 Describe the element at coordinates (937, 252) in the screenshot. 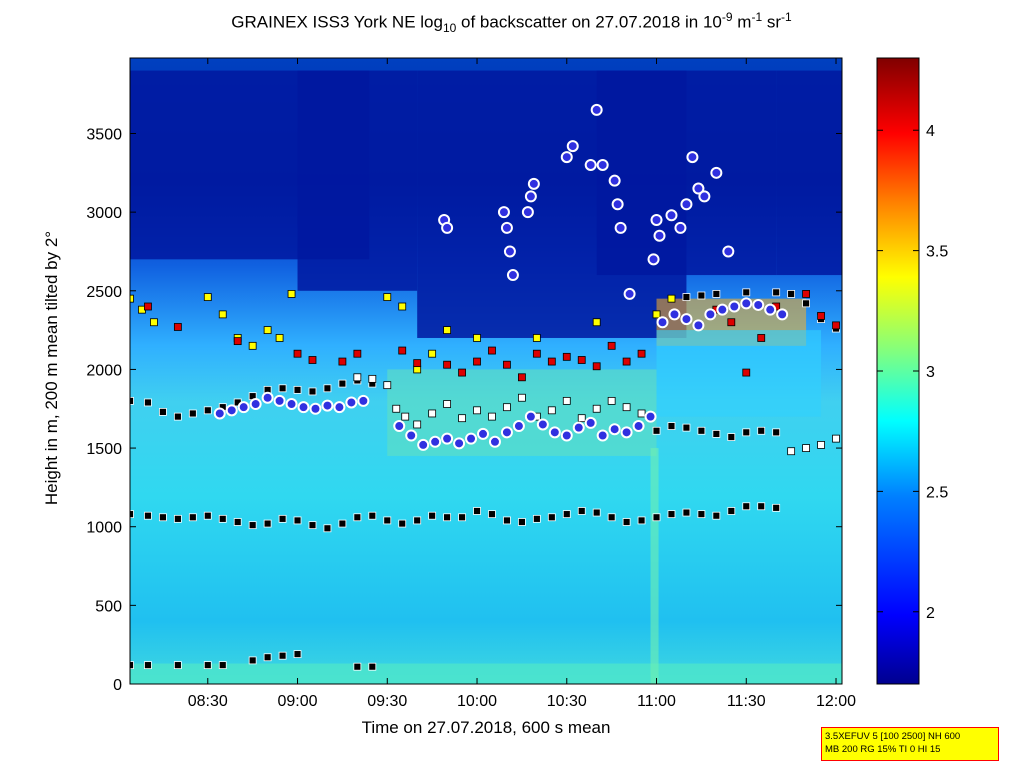

I see `colorbar-tick-label: 3.5` at that location.